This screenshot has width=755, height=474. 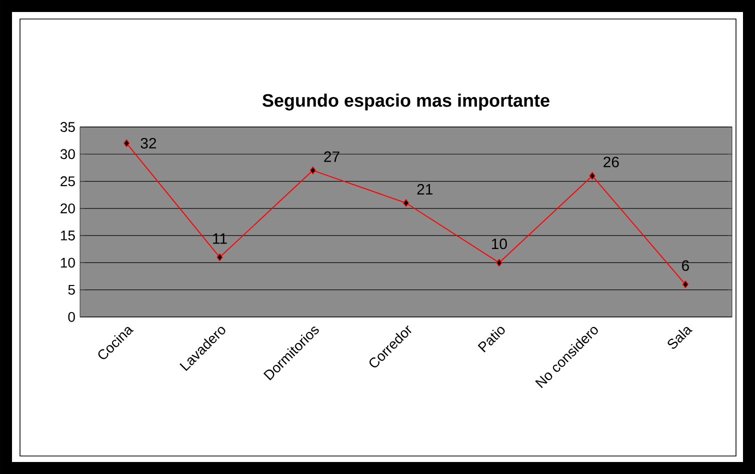 What do you see at coordinates (71, 289) in the screenshot?
I see `y-tick-label: 5` at bounding box center [71, 289].